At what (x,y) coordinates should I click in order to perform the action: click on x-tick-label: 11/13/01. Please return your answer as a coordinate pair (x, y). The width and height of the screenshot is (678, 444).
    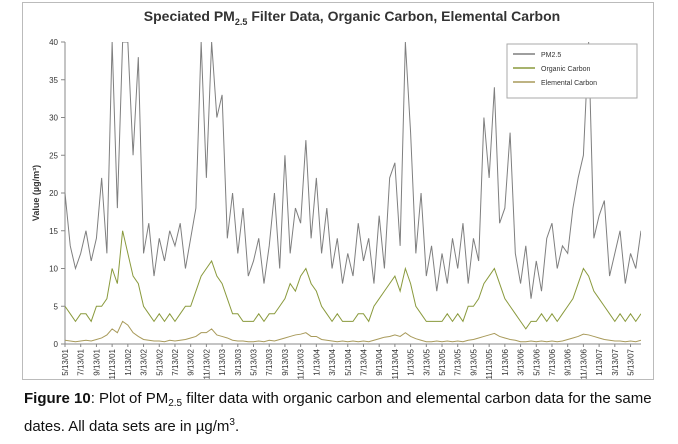
    Looking at the image, I should click on (112, 363).